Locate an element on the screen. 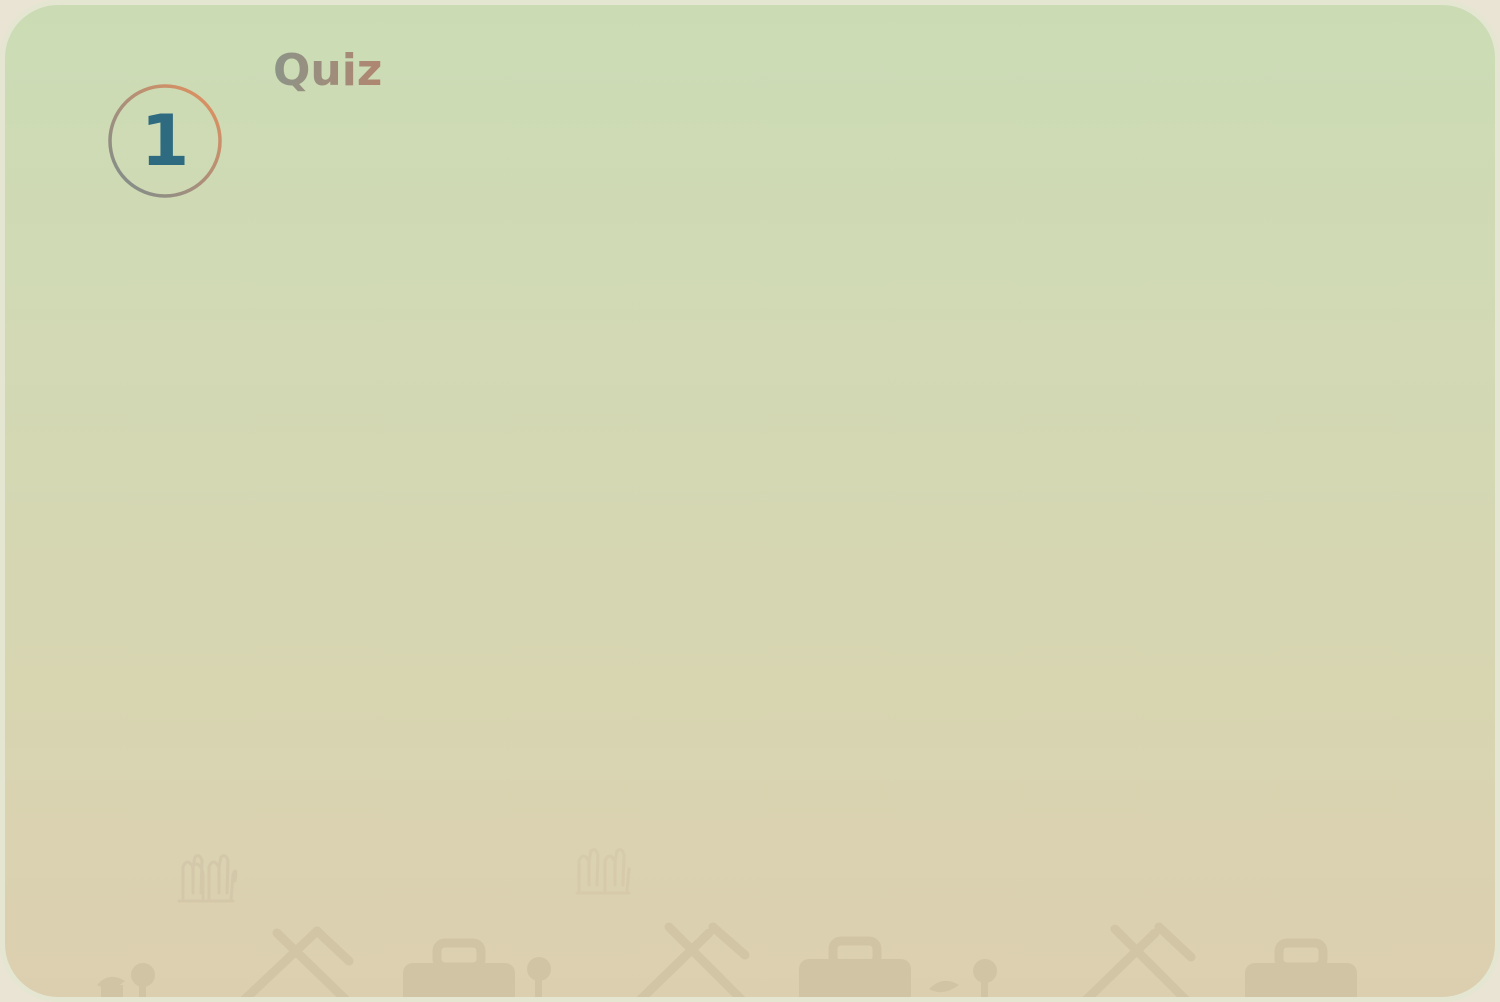  step-number: 1 is located at coordinates (165, 141).